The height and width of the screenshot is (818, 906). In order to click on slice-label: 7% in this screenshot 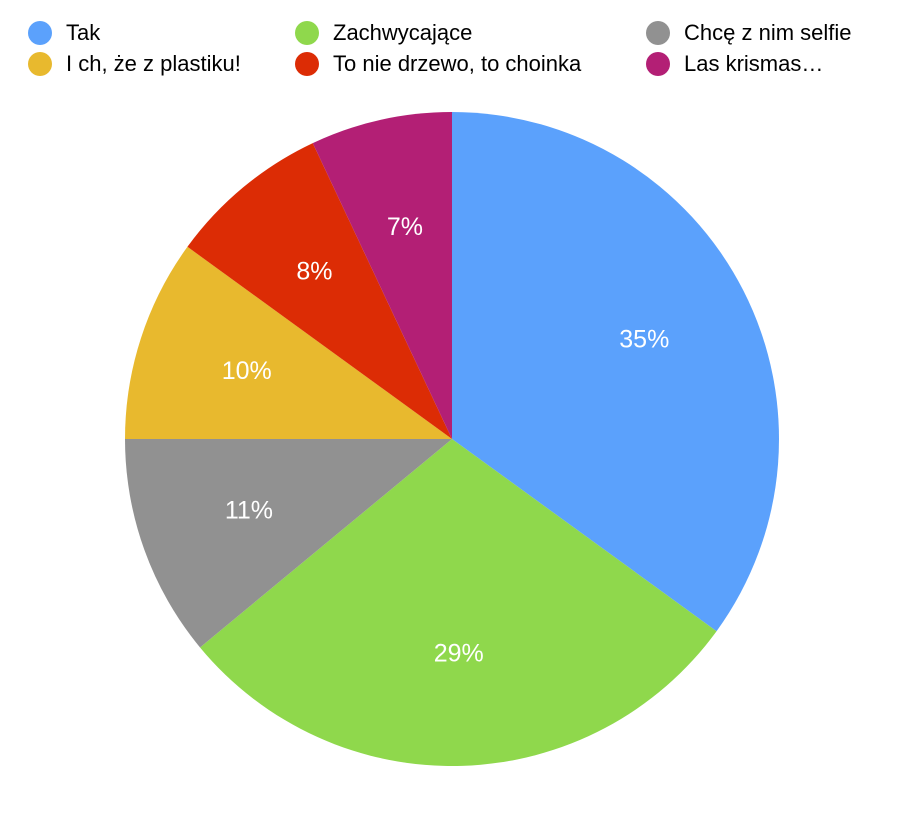, I will do `click(405, 227)`.